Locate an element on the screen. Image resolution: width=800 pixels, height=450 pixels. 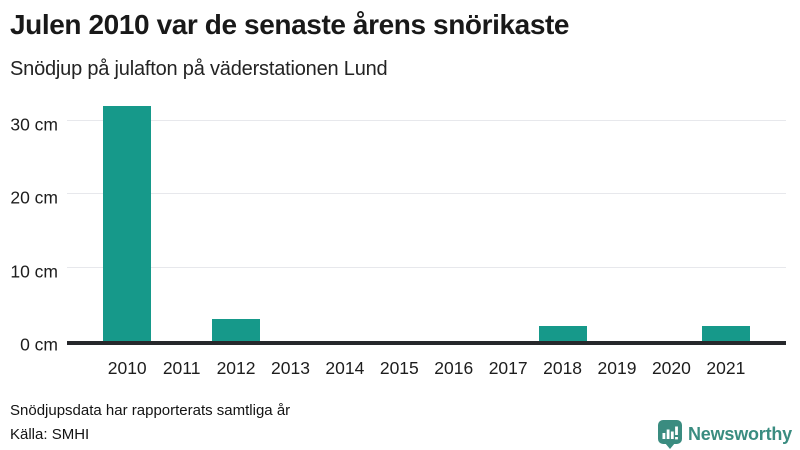
y-tick-label: 20 cm is located at coordinates (34, 197).